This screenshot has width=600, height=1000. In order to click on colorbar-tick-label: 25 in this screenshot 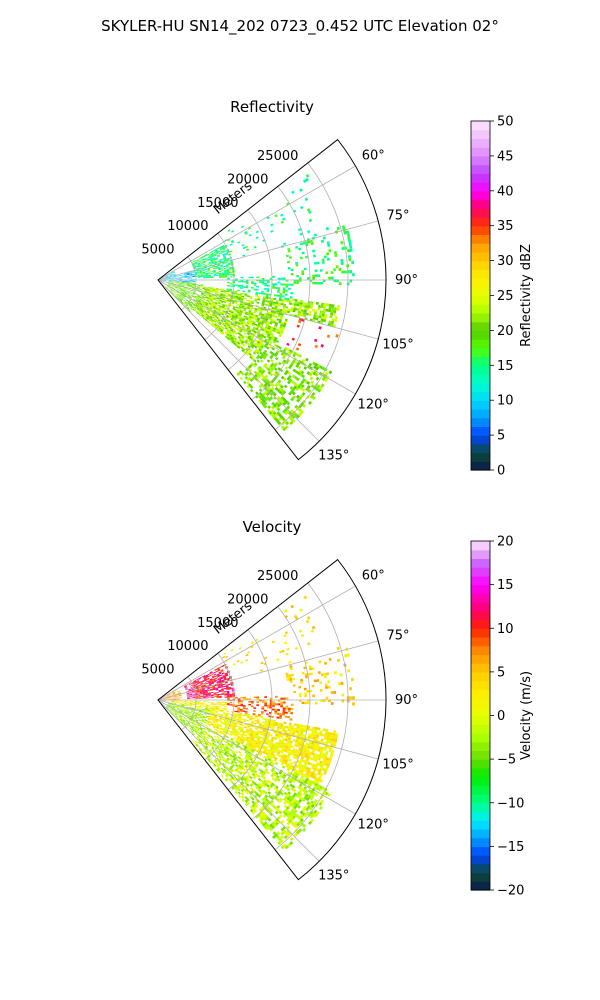, I will do `click(505, 296)`.